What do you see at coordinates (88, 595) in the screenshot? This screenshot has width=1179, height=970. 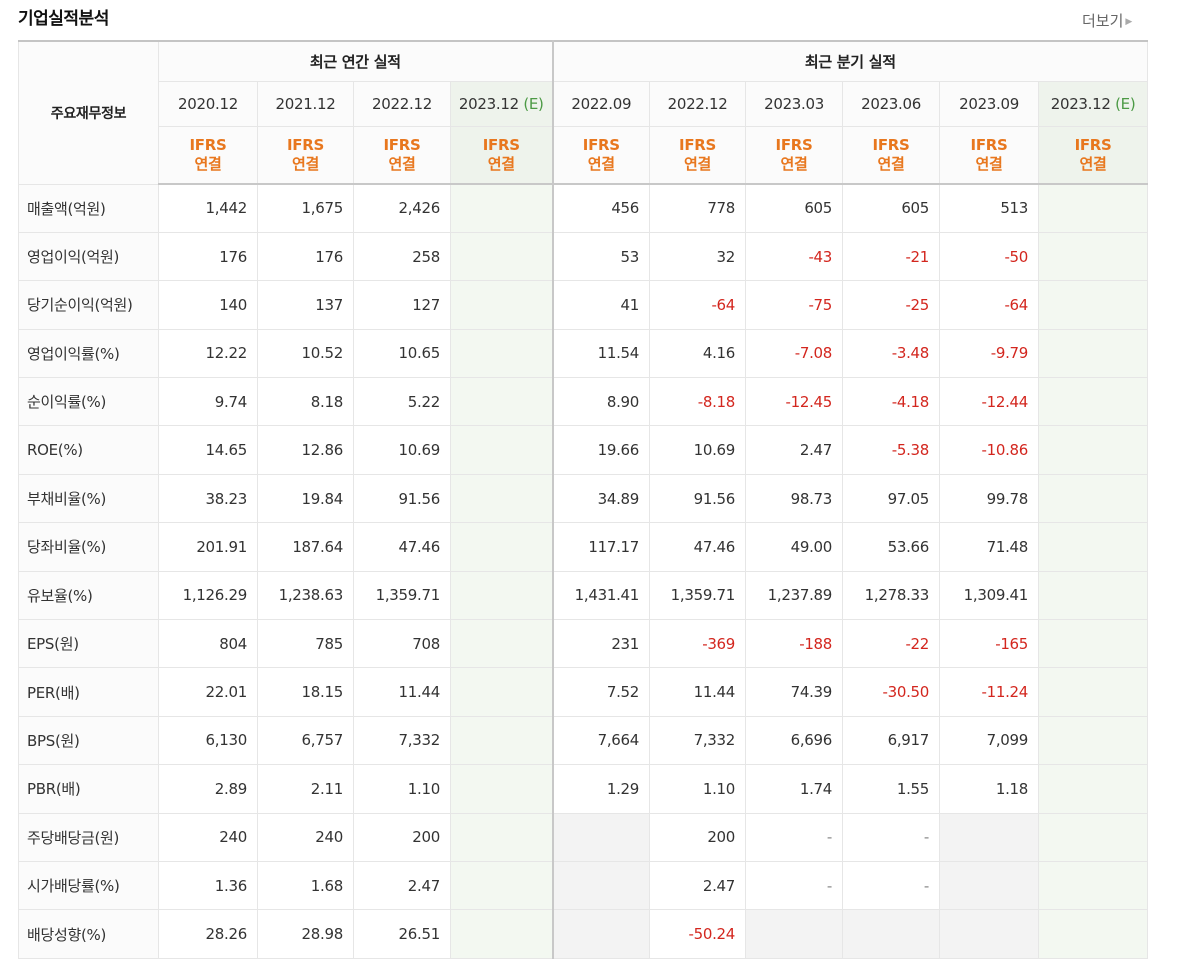 I see `row-label: 유보율(%)` at bounding box center [88, 595].